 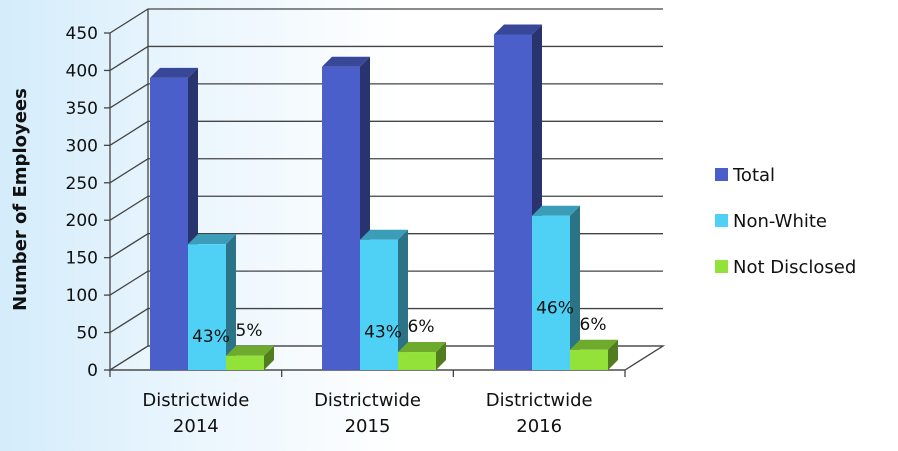 What do you see at coordinates (82, 109) in the screenshot?
I see `y-tick-label: 350` at bounding box center [82, 109].